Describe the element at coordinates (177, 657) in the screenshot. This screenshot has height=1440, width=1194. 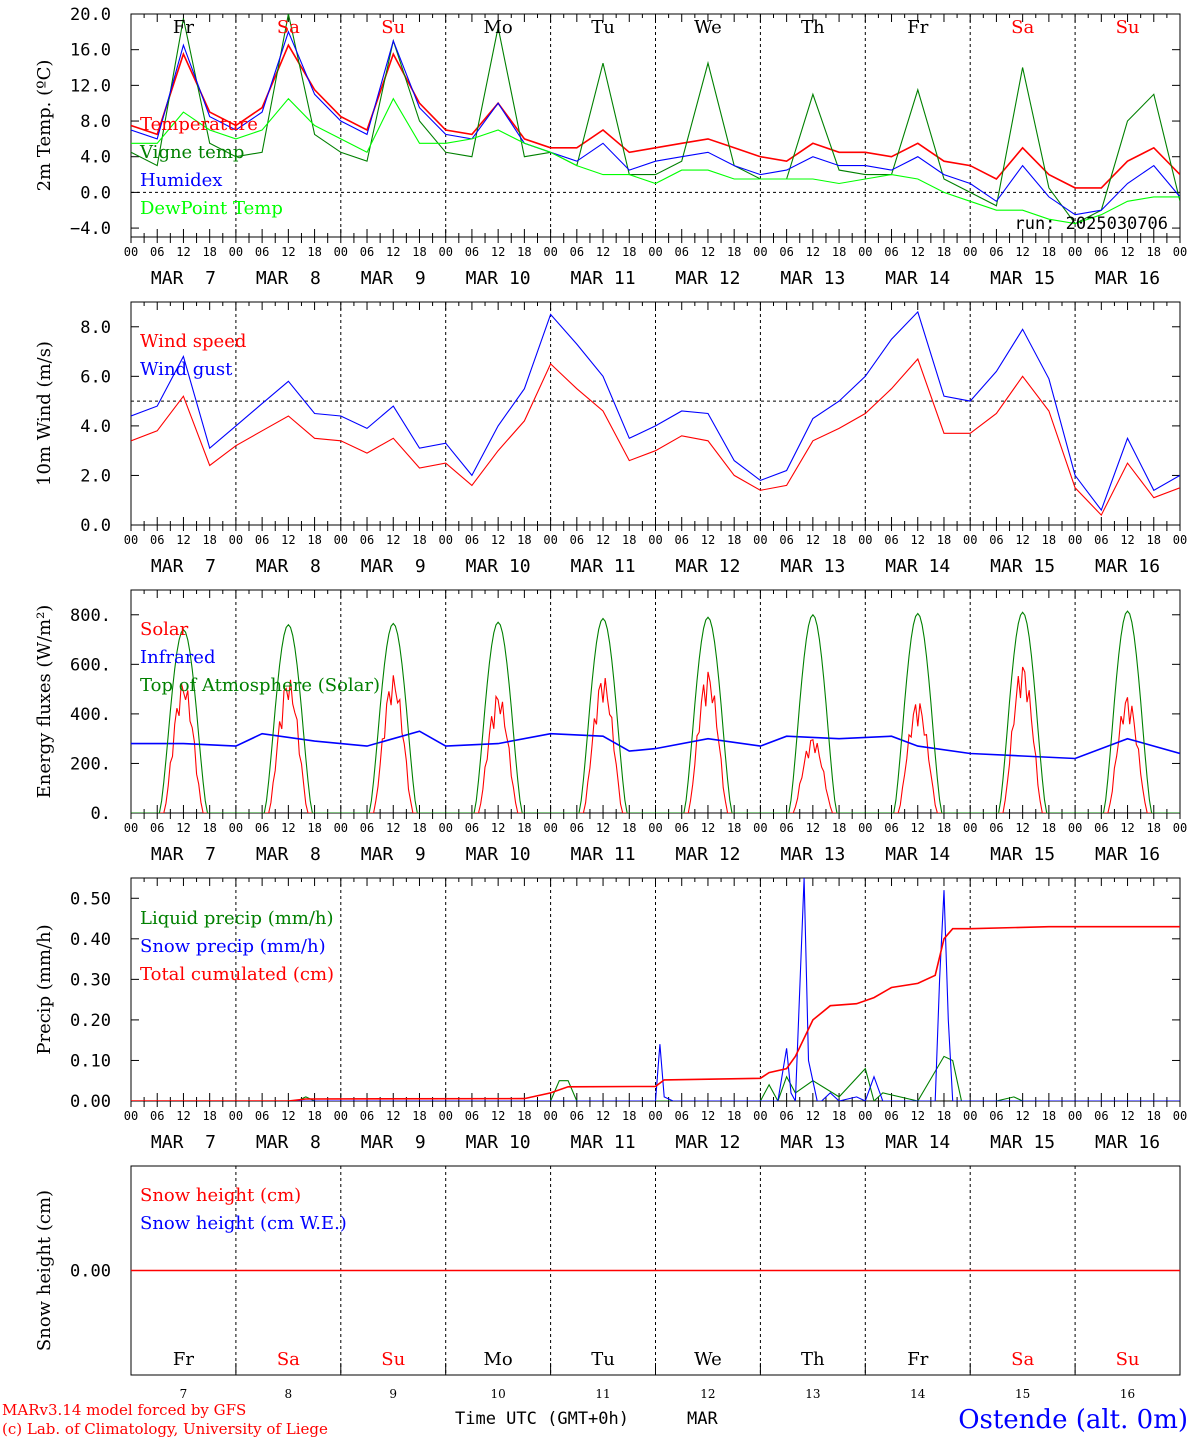
I see `legend-entry: Infrared` at that location.